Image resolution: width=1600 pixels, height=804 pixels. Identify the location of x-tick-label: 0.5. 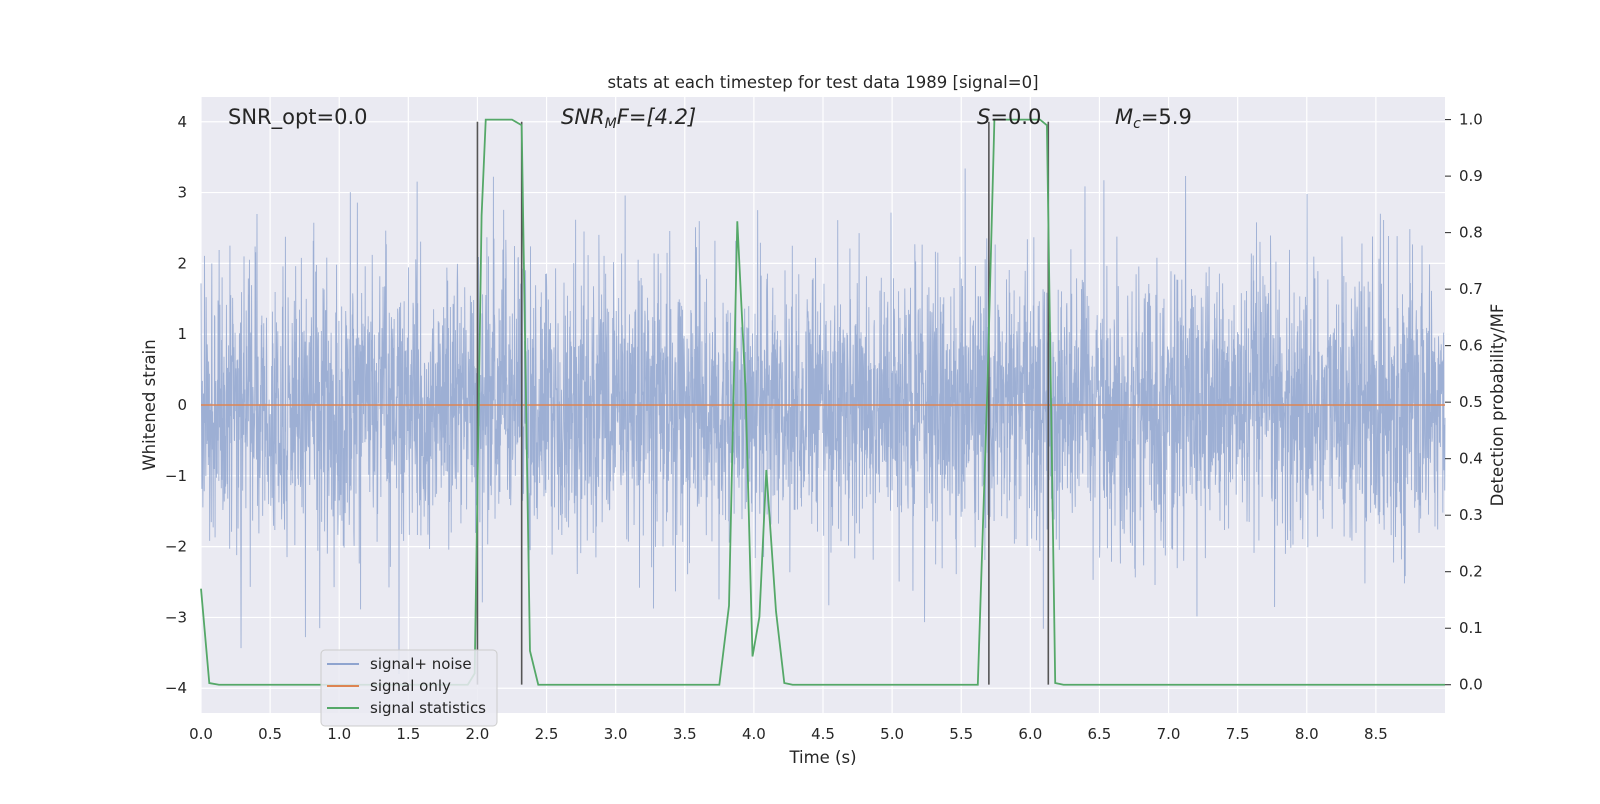
(270, 734).